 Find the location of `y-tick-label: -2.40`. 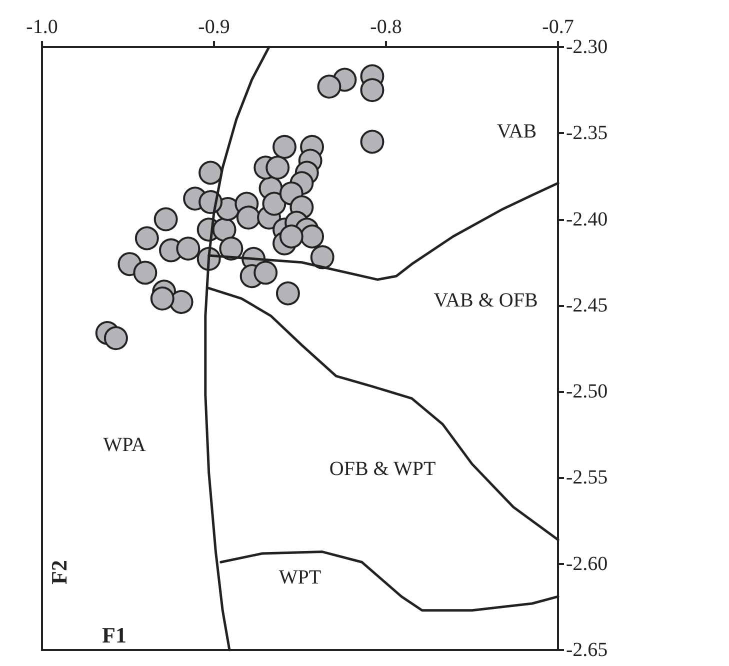

y-tick-label: -2.40 is located at coordinates (587, 219).